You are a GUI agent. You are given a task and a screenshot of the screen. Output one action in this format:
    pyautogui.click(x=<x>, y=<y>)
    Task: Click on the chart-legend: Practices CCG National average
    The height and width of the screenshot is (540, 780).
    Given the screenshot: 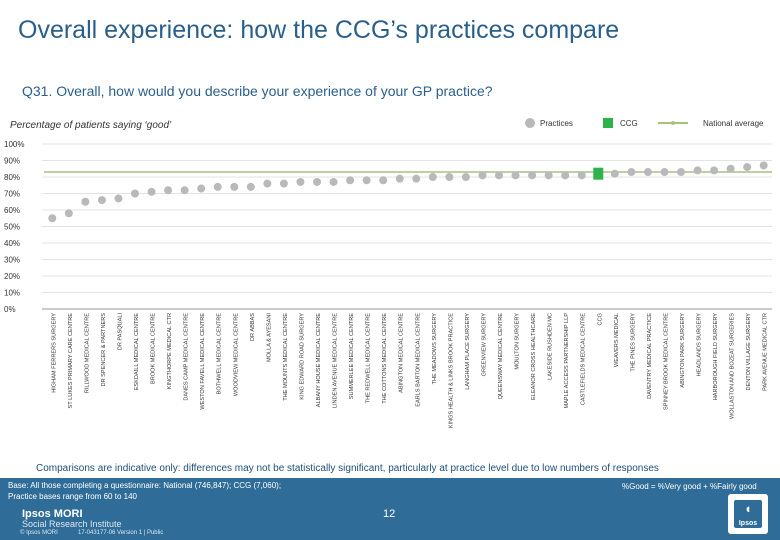 What is the action you would take?
    pyautogui.click(x=644, y=123)
    